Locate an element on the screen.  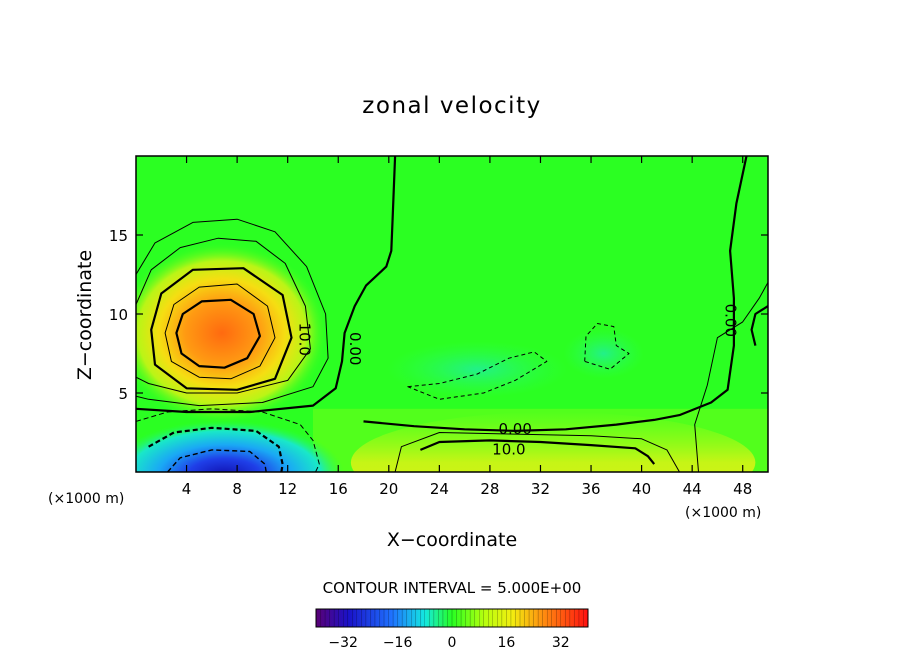
x-tick-label: 8 is located at coordinates (237, 489).